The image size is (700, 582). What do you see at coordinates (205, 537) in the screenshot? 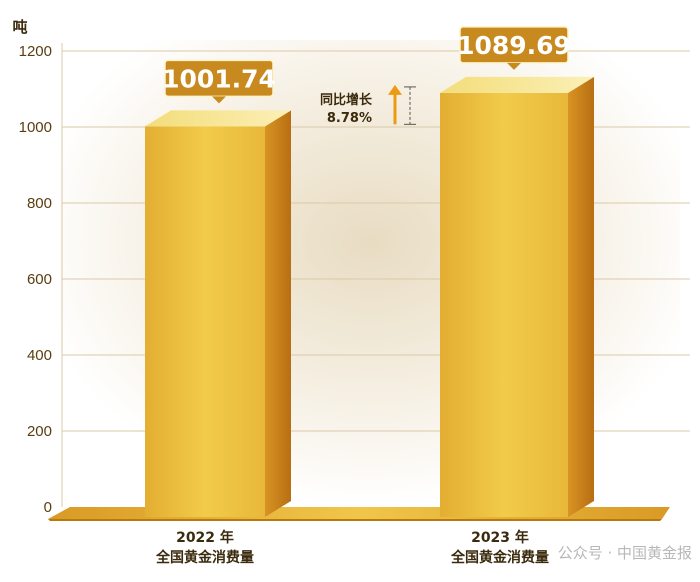
I see `category-label: 2022 年` at bounding box center [205, 537].